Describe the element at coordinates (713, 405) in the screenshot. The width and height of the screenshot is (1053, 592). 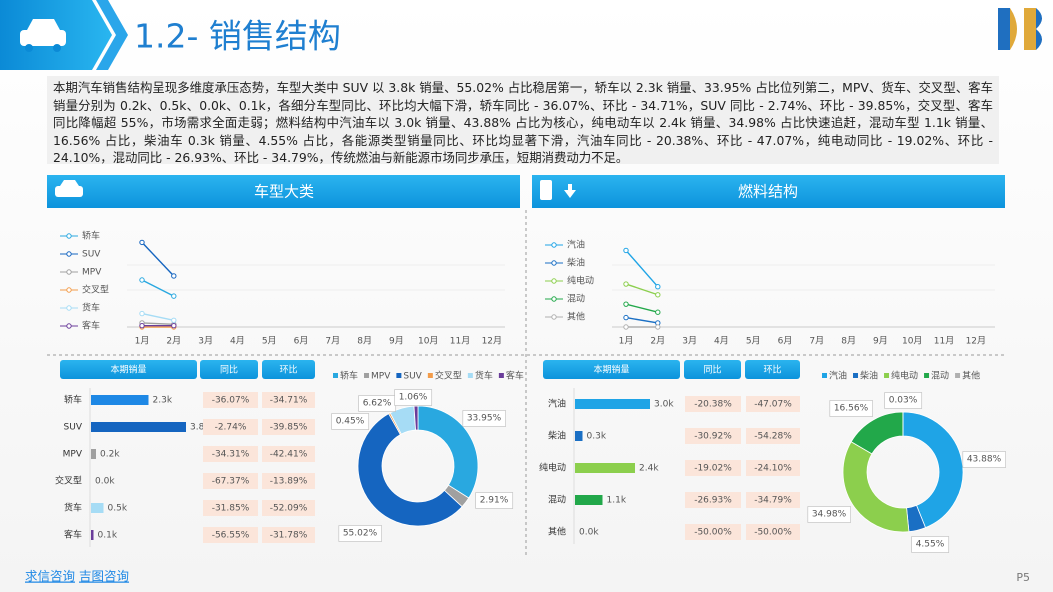
I see `cell-text: -20.38%` at that location.